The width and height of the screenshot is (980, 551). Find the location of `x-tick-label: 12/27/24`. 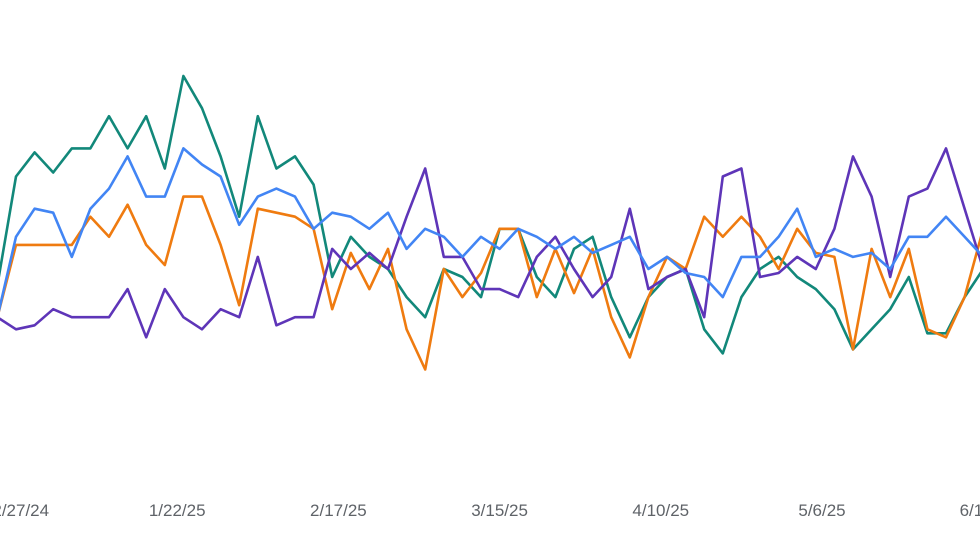

x-tick-label: 12/27/24 is located at coordinates (24, 510).